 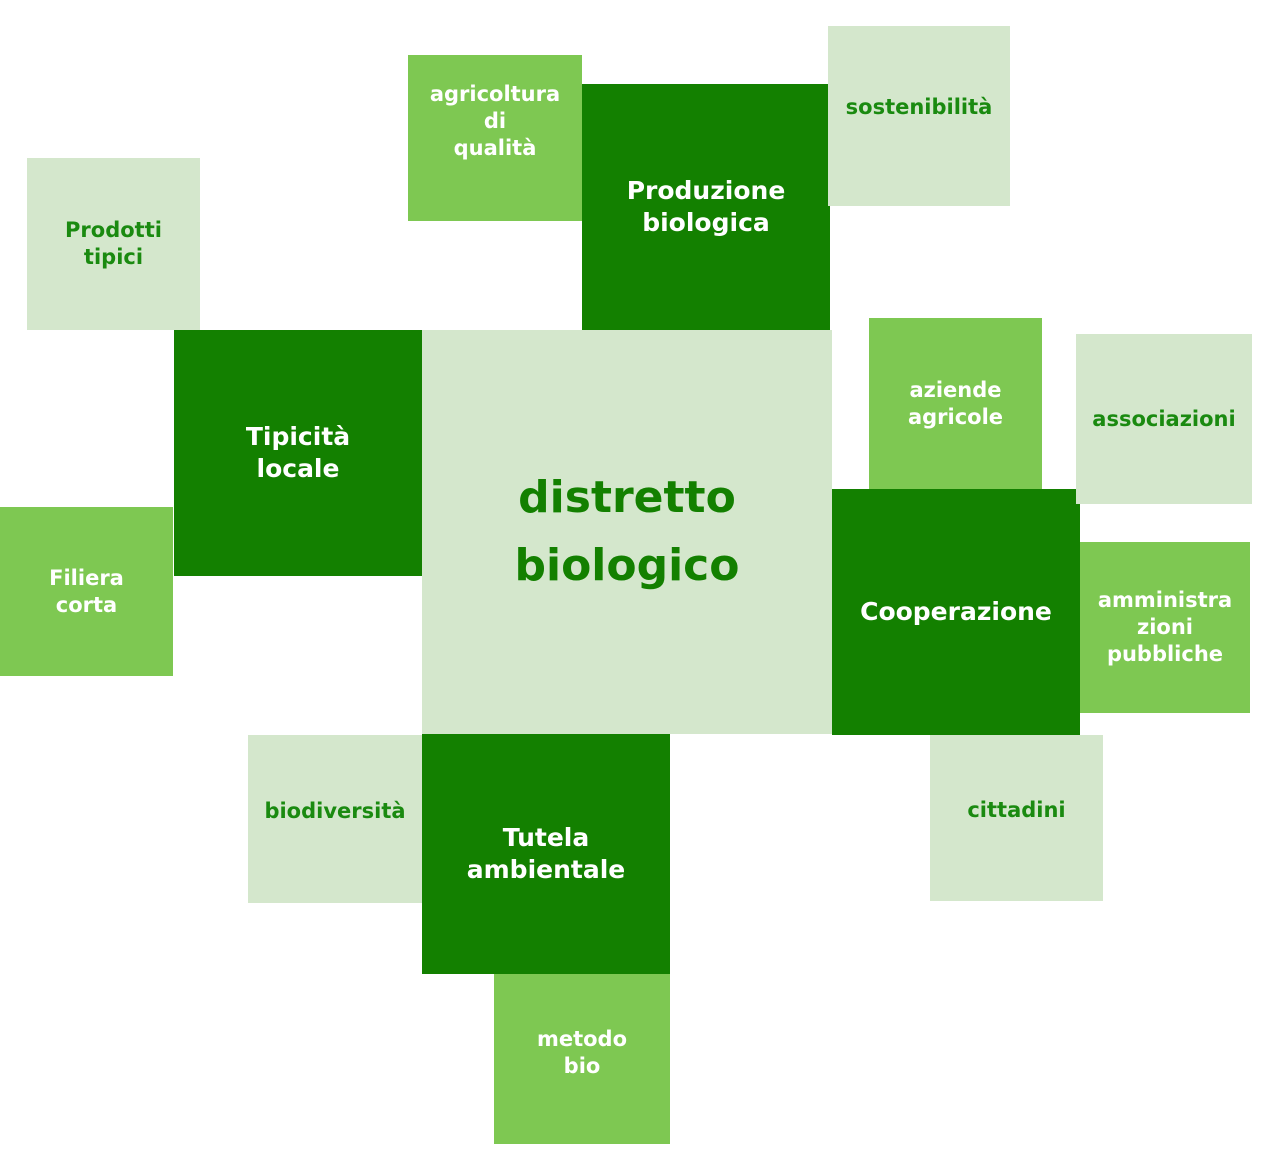 I want to click on agricoltura-line-3: qualità, so click(x=495, y=147).